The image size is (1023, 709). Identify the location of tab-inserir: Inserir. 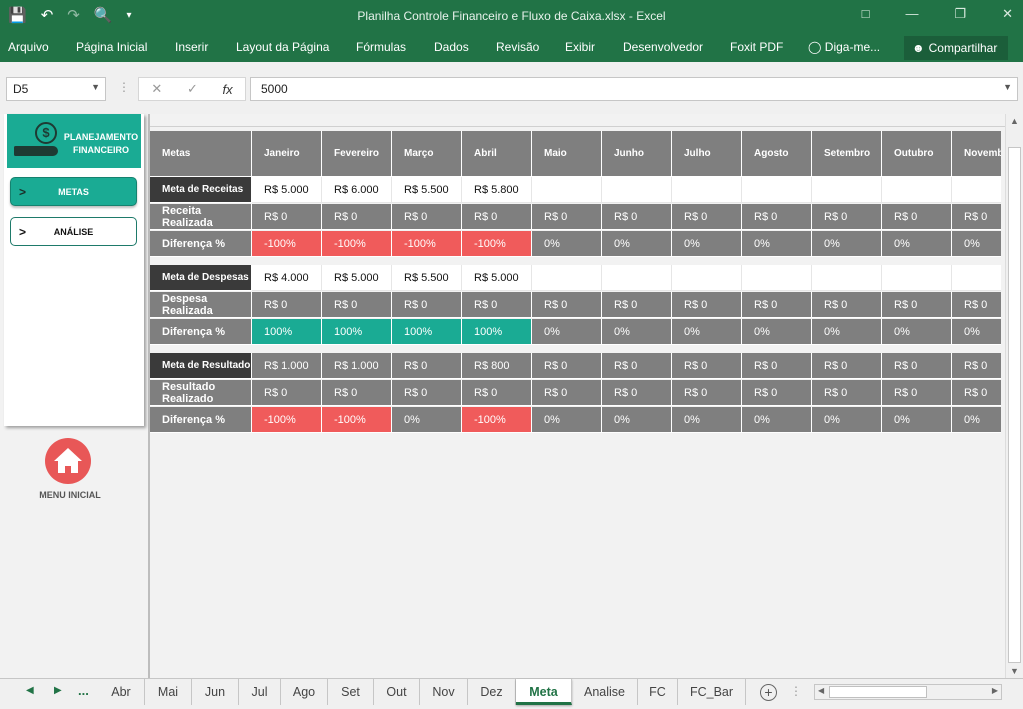
(192, 47).